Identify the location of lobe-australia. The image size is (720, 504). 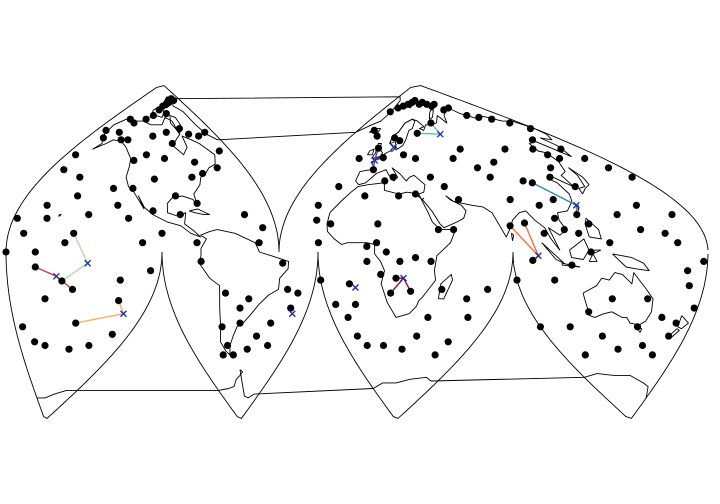
(610, 335).